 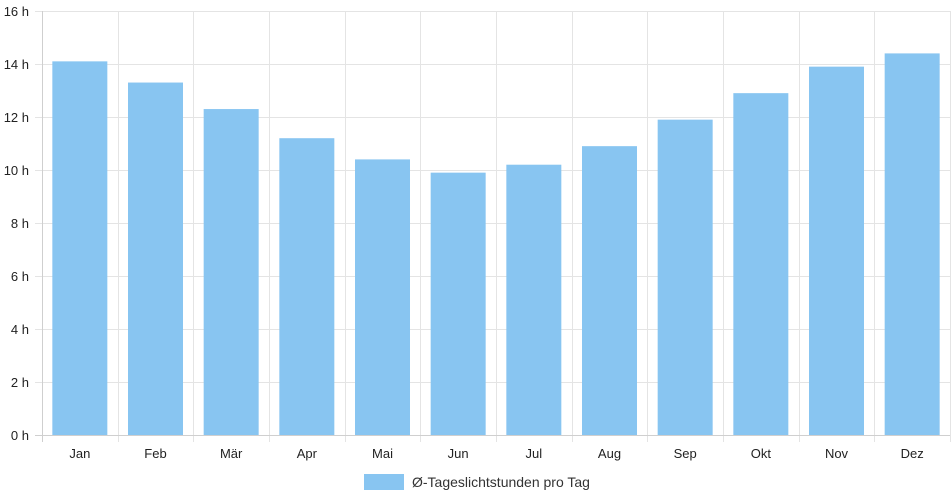 What do you see at coordinates (912, 453) in the screenshot?
I see `x-tick-label: Dez` at bounding box center [912, 453].